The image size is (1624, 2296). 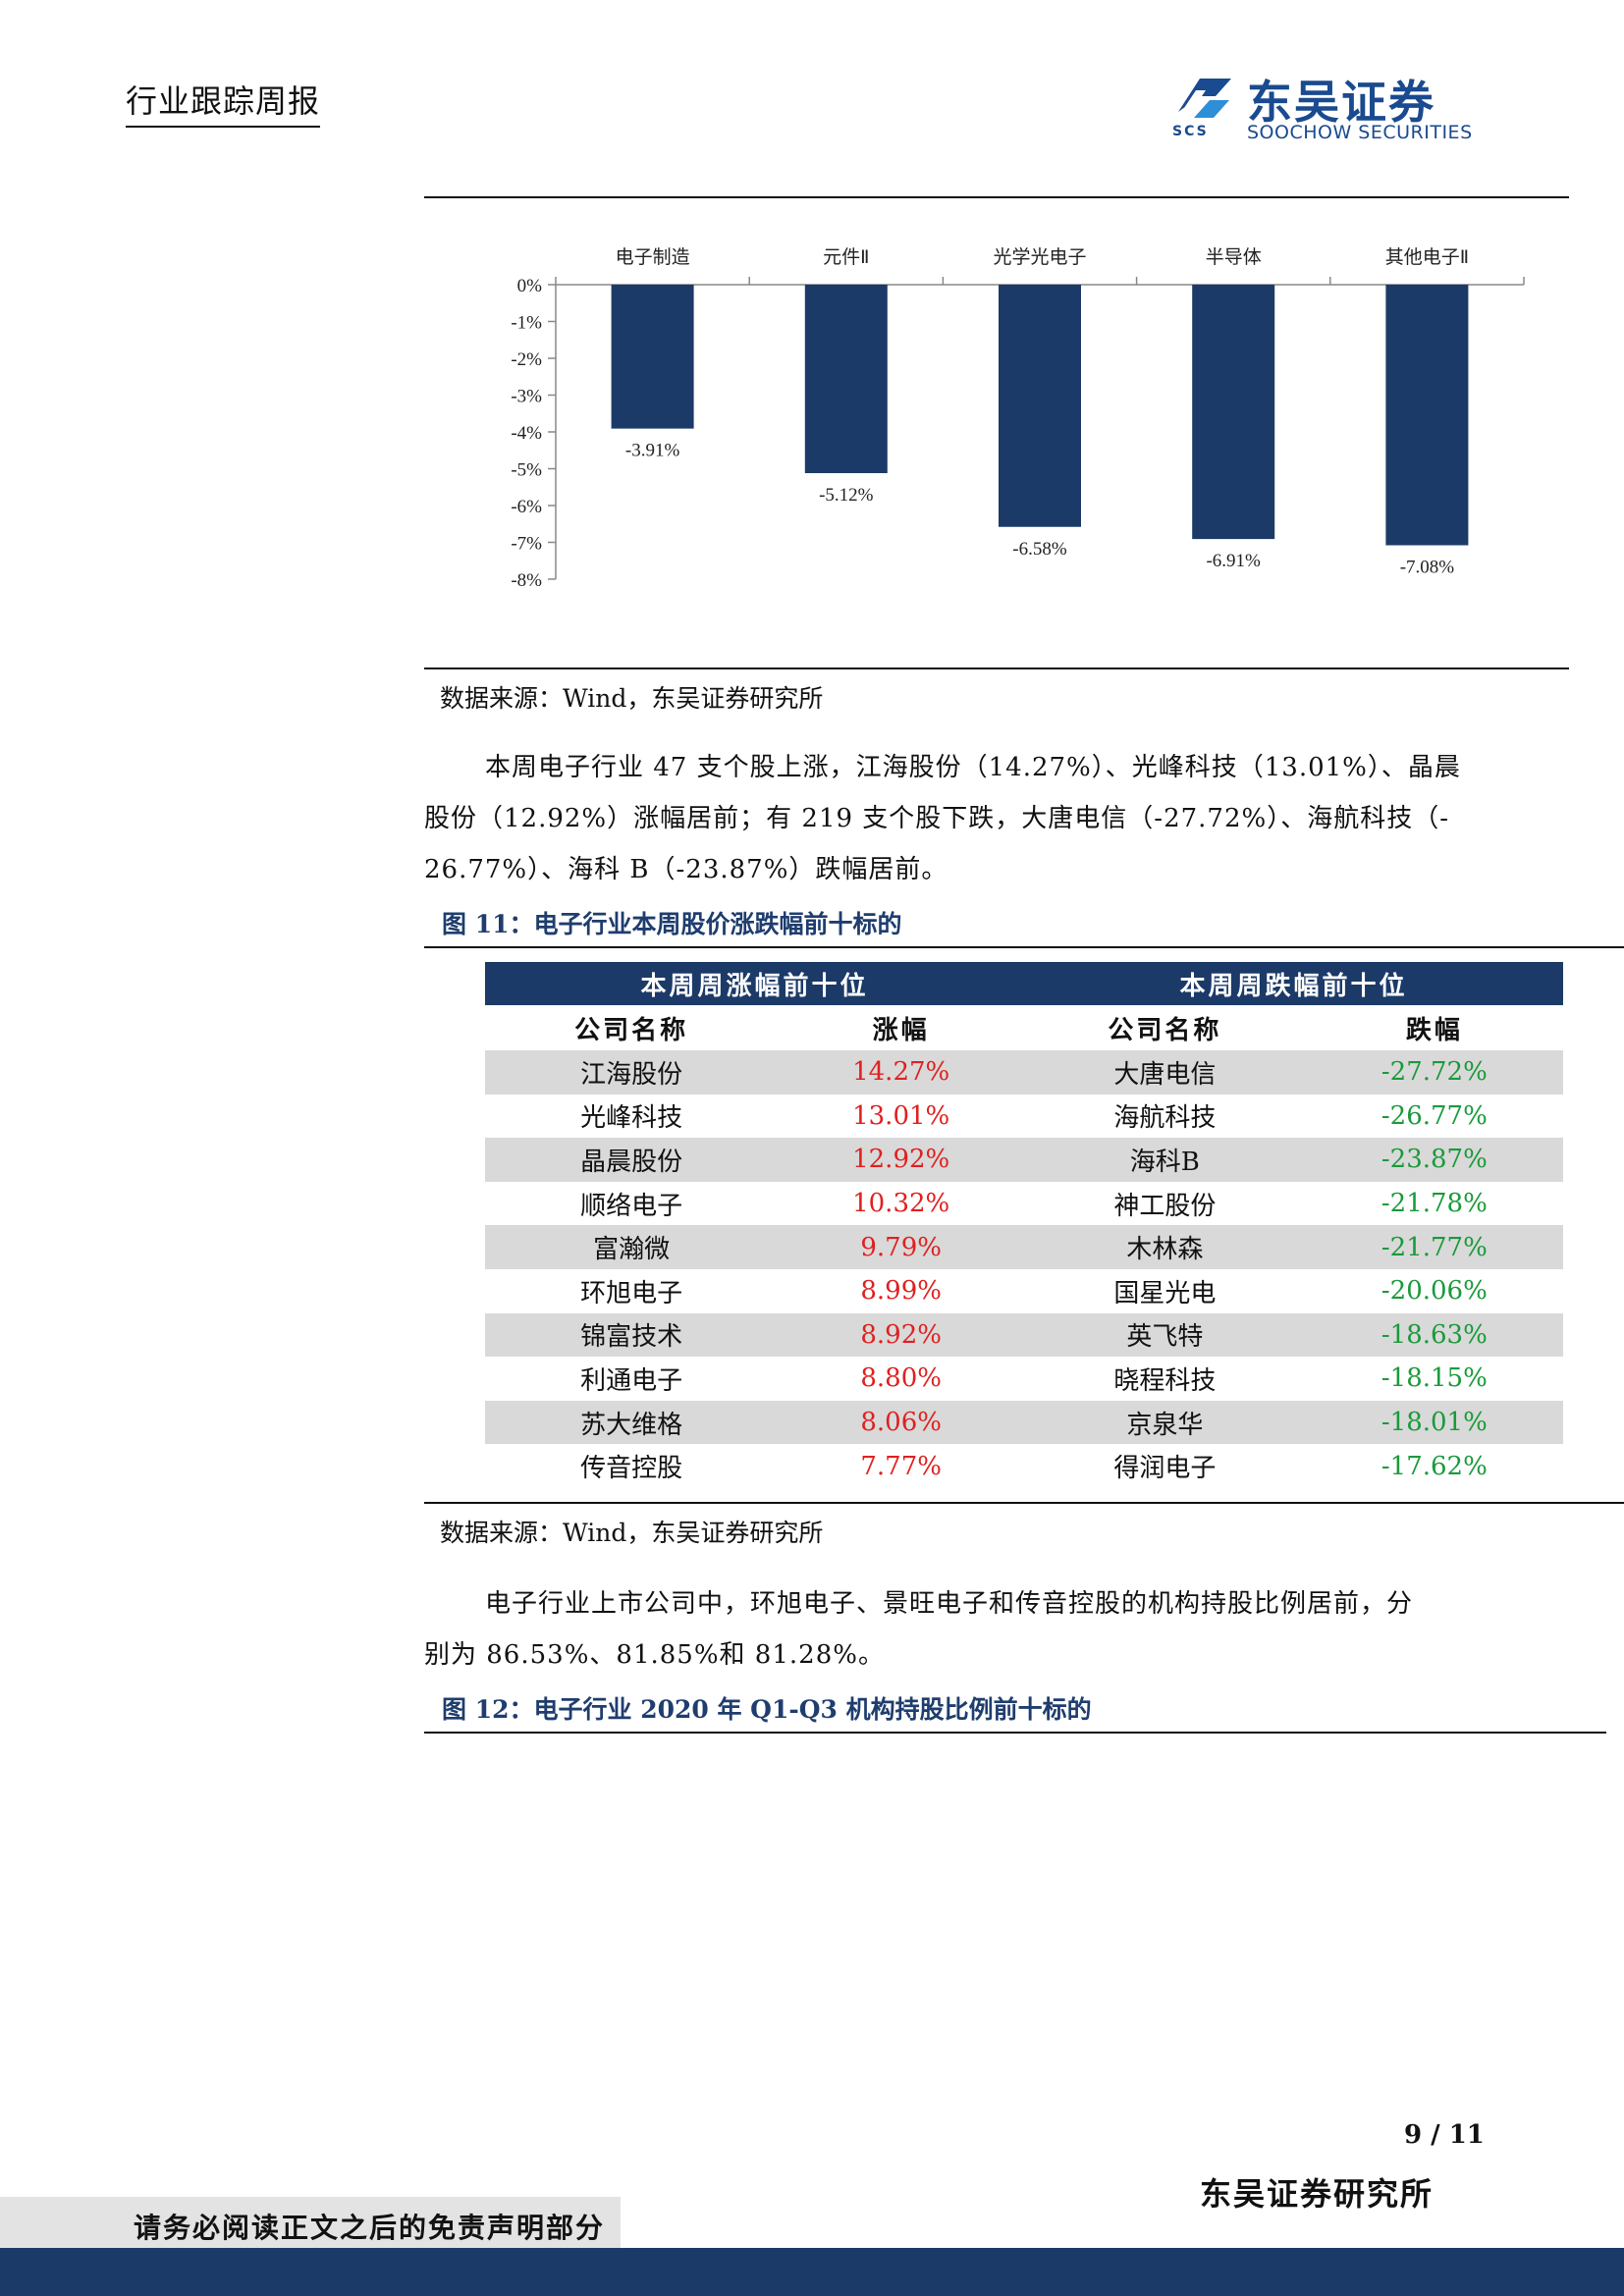 What do you see at coordinates (1164, 1072) in the screenshot?
I see `loser-company-cell: 大唐电信` at bounding box center [1164, 1072].